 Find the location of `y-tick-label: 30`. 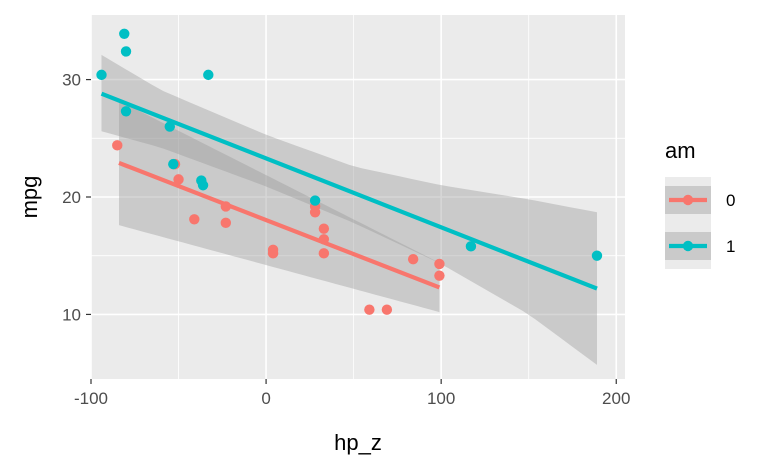

y-tick-label: 30 is located at coordinates (71, 80).